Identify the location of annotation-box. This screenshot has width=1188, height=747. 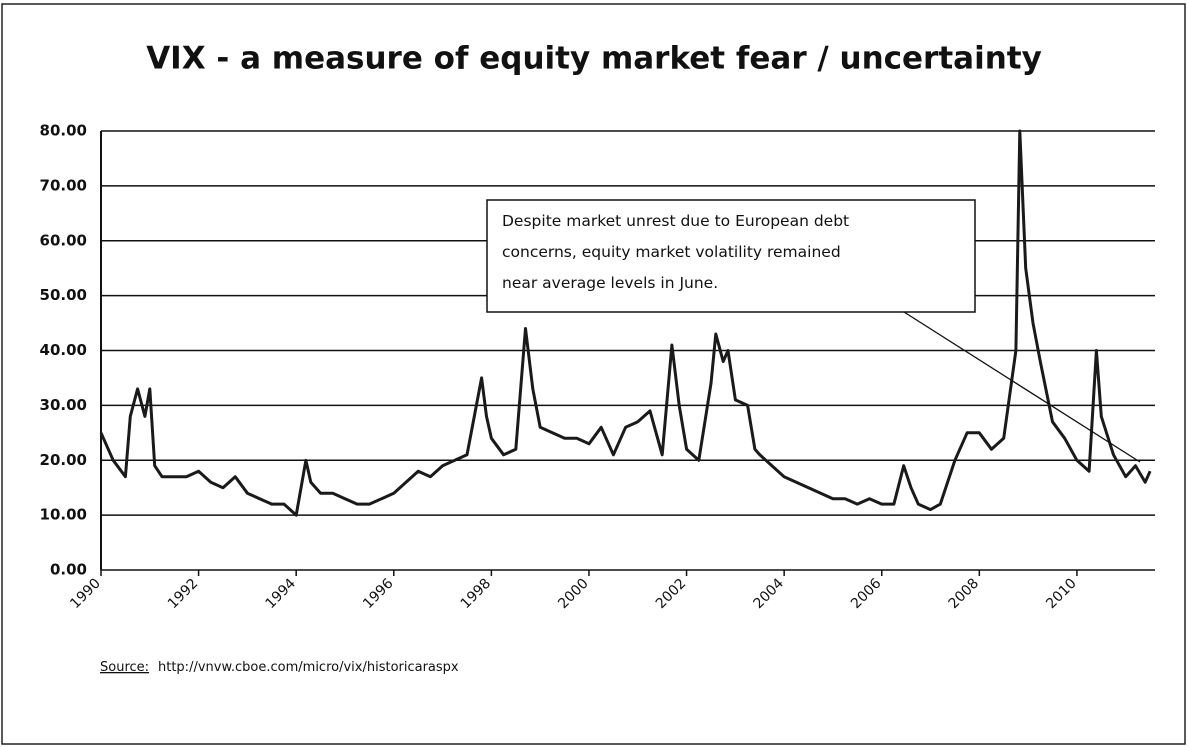
(731, 256).